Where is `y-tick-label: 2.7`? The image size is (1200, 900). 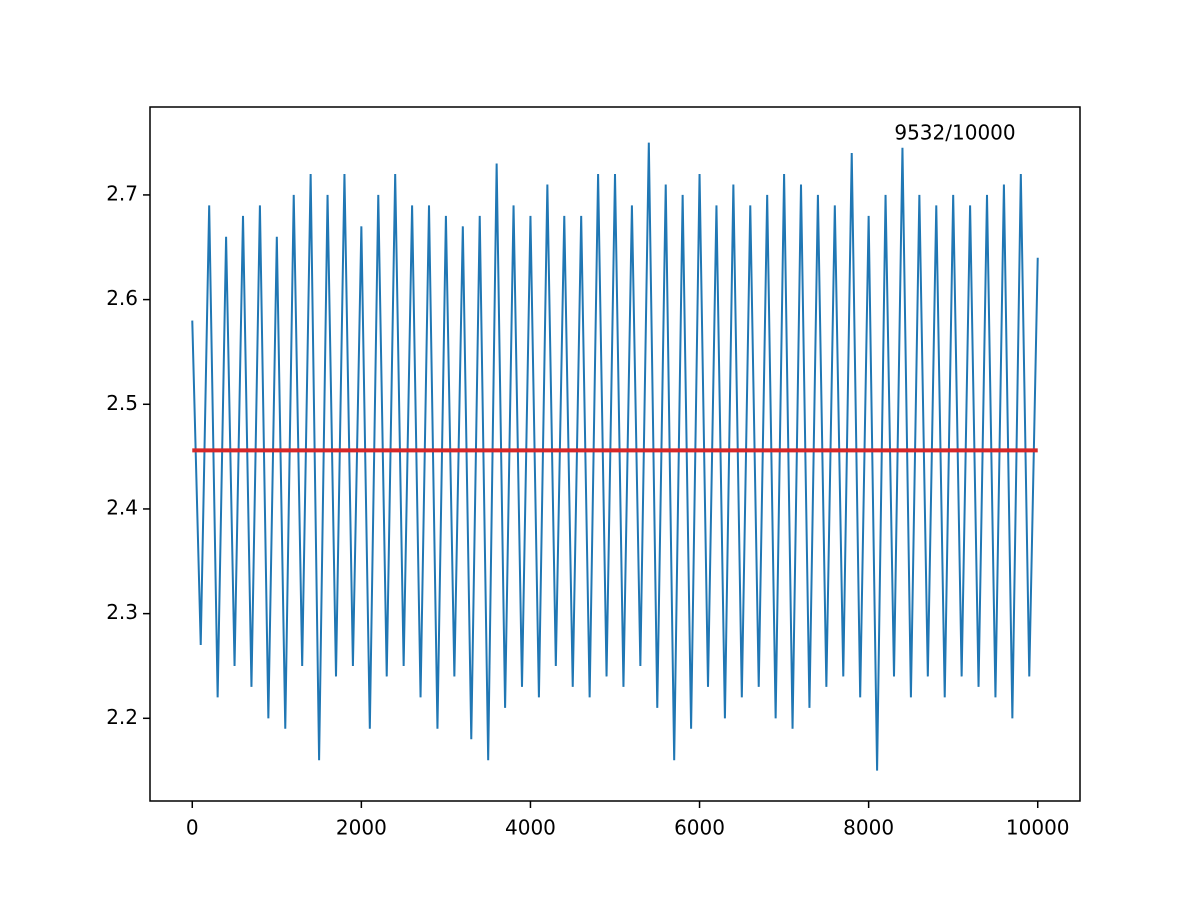 y-tick-label: 2.7 is located at coordinates (122, 193).